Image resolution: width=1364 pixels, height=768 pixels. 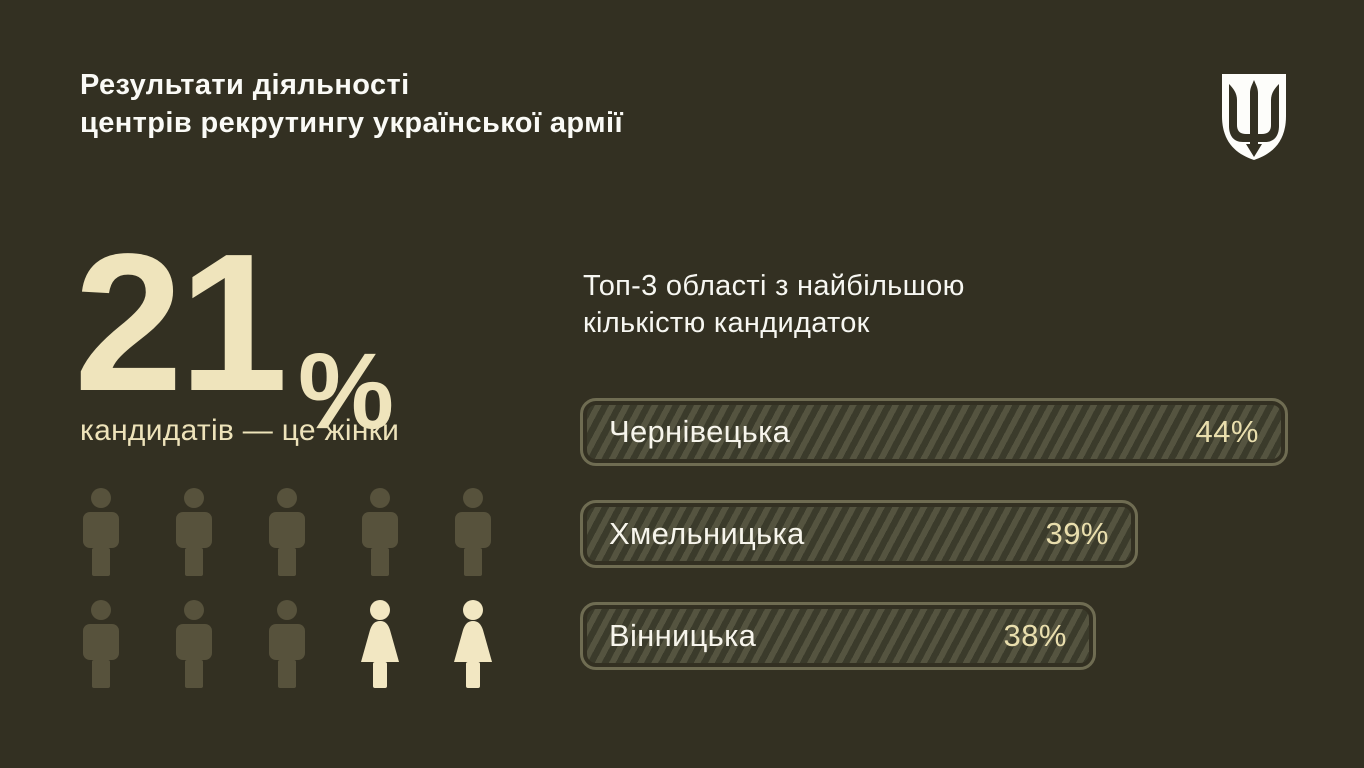 What do you see at coordinates (1035, 635) in the screenshot?
I see `bar-value: 38%` at bounding box center [1035, 635].